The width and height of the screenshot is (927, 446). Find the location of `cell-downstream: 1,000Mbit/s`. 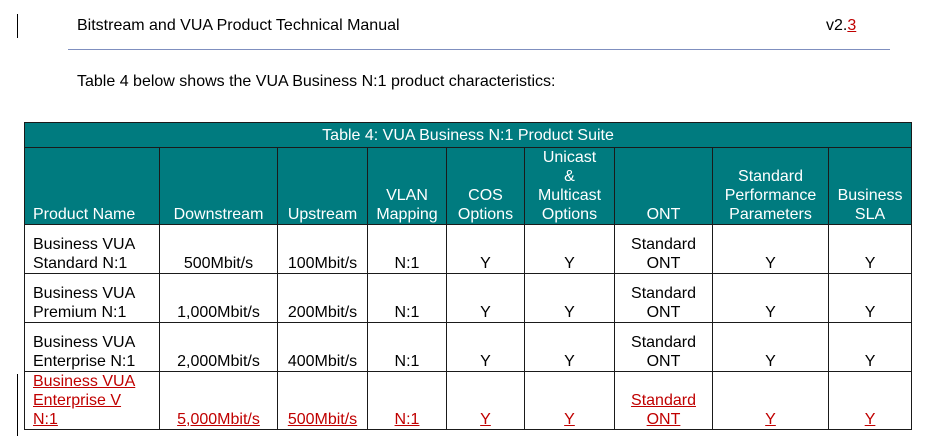

cell-downstream: 1,000Mbit/s is located at coordinates (218, 298).